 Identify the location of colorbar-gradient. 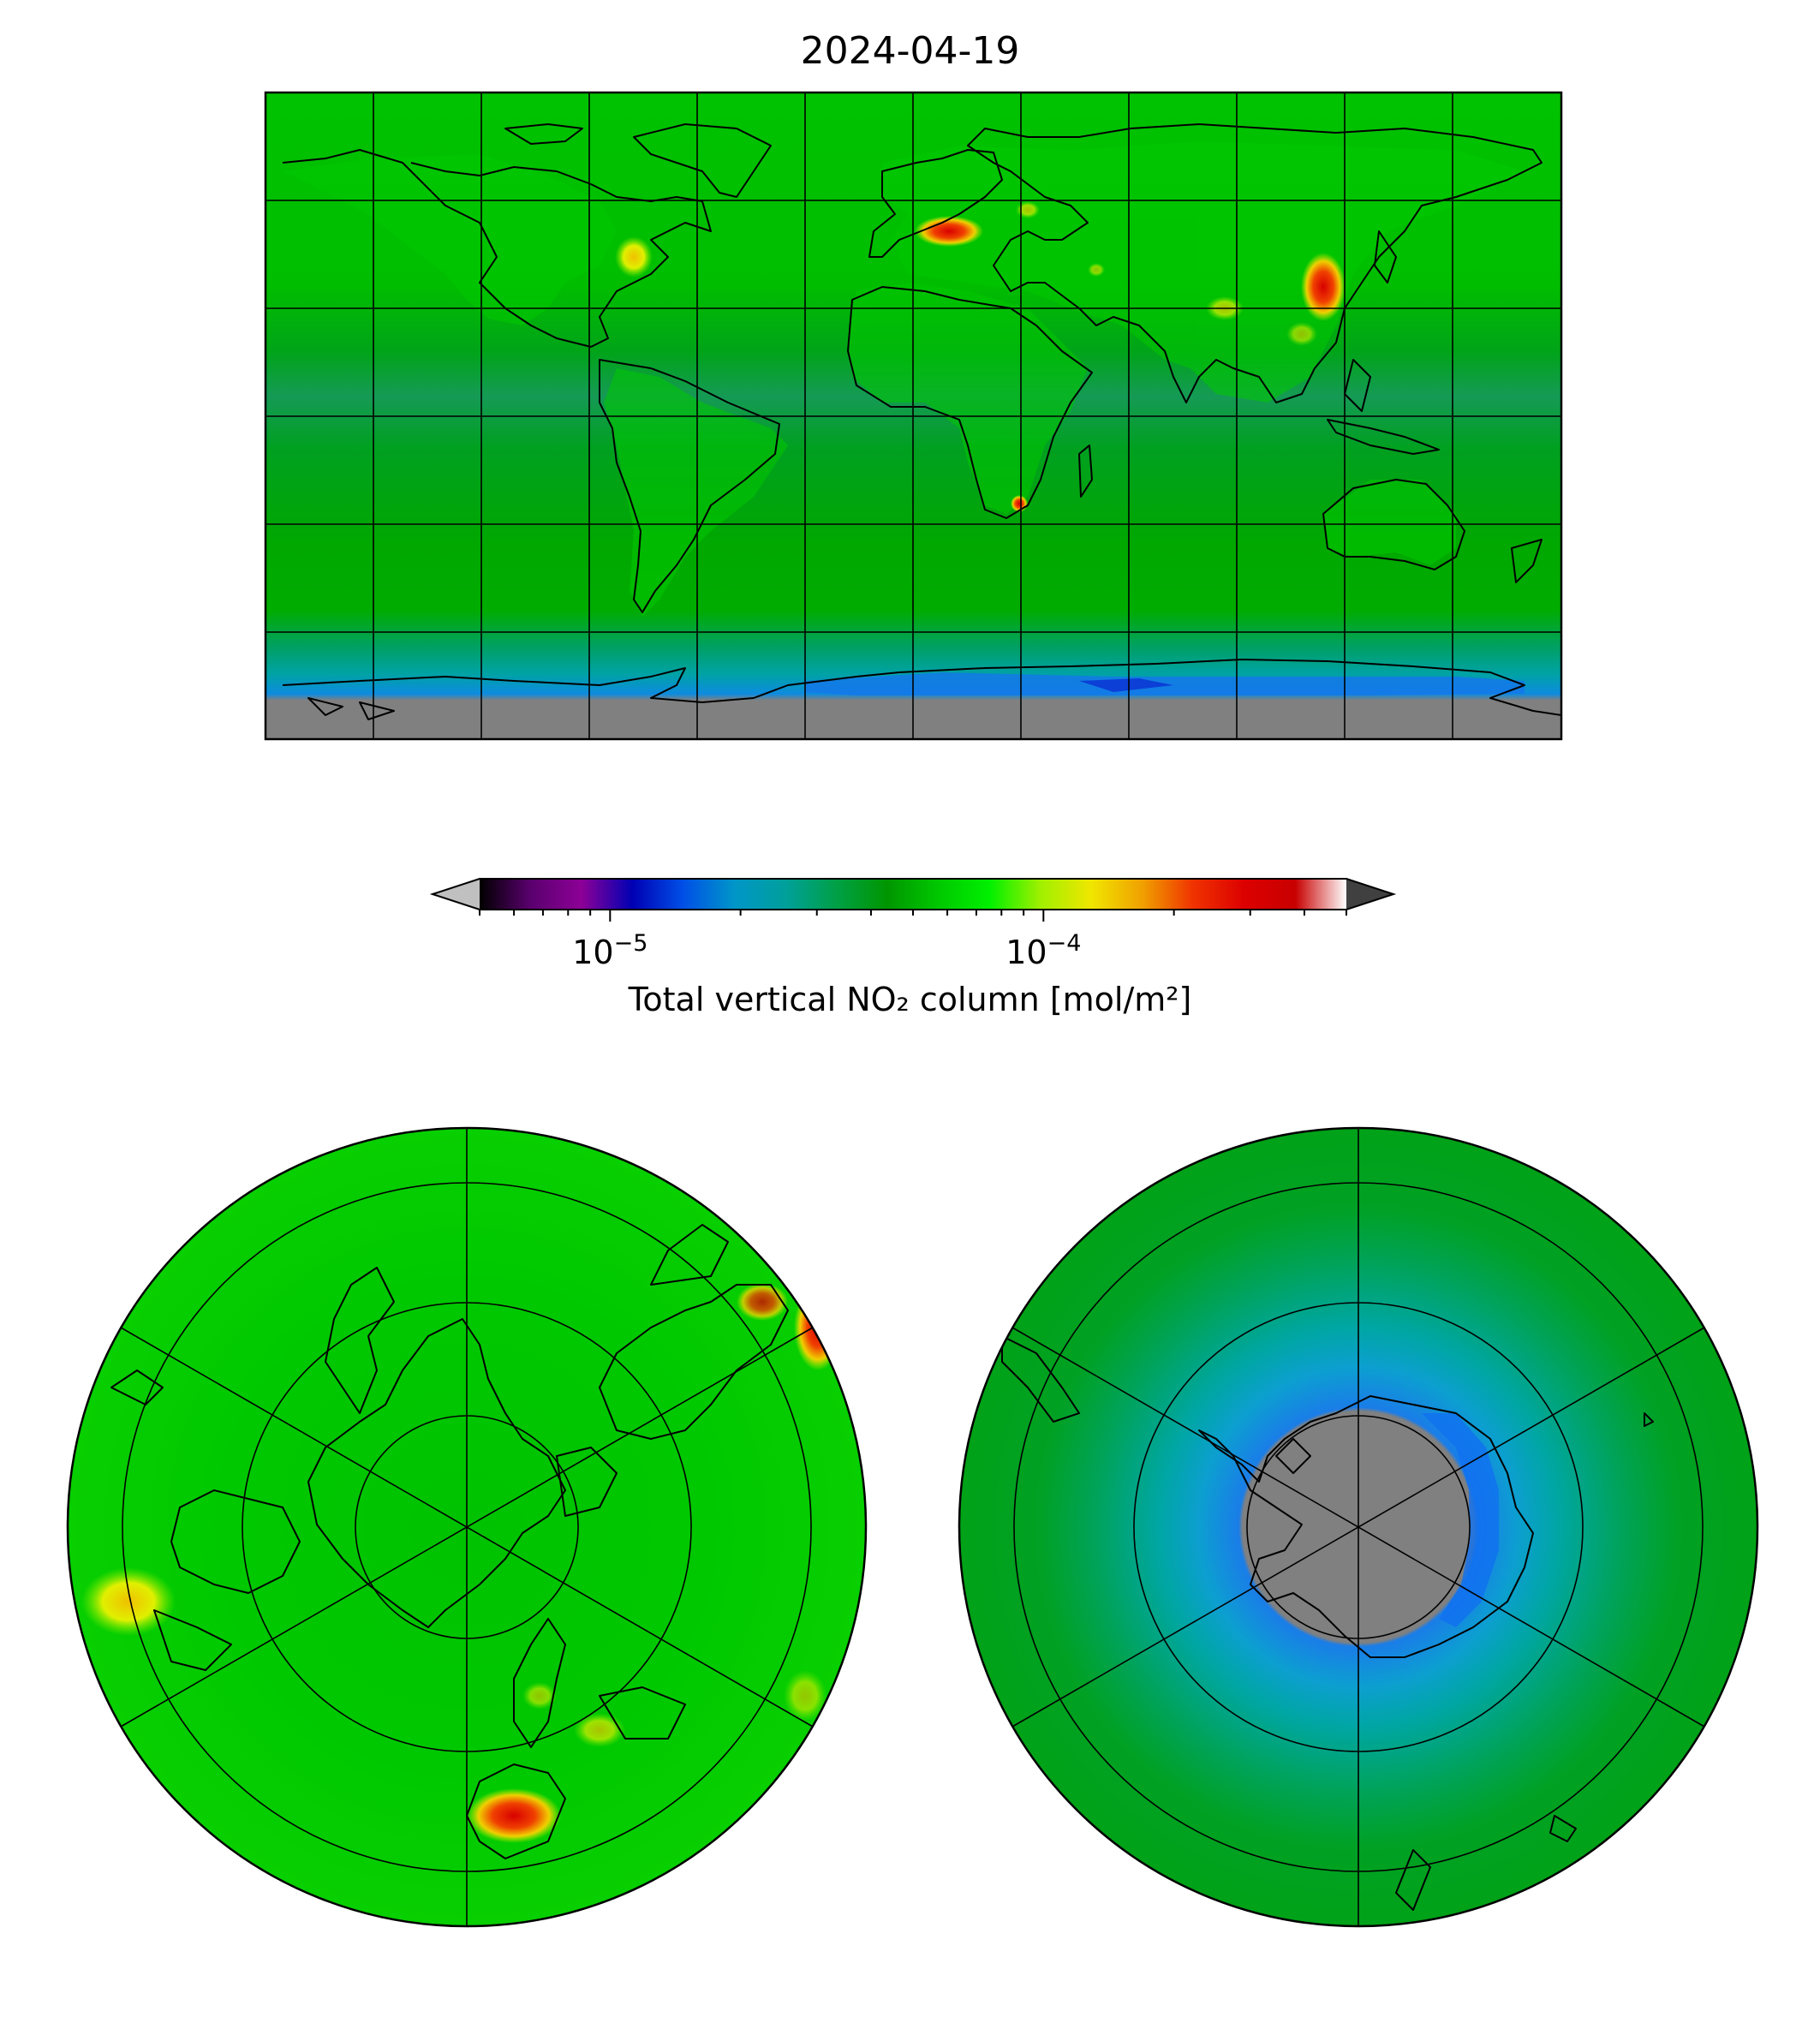
(913, 895).